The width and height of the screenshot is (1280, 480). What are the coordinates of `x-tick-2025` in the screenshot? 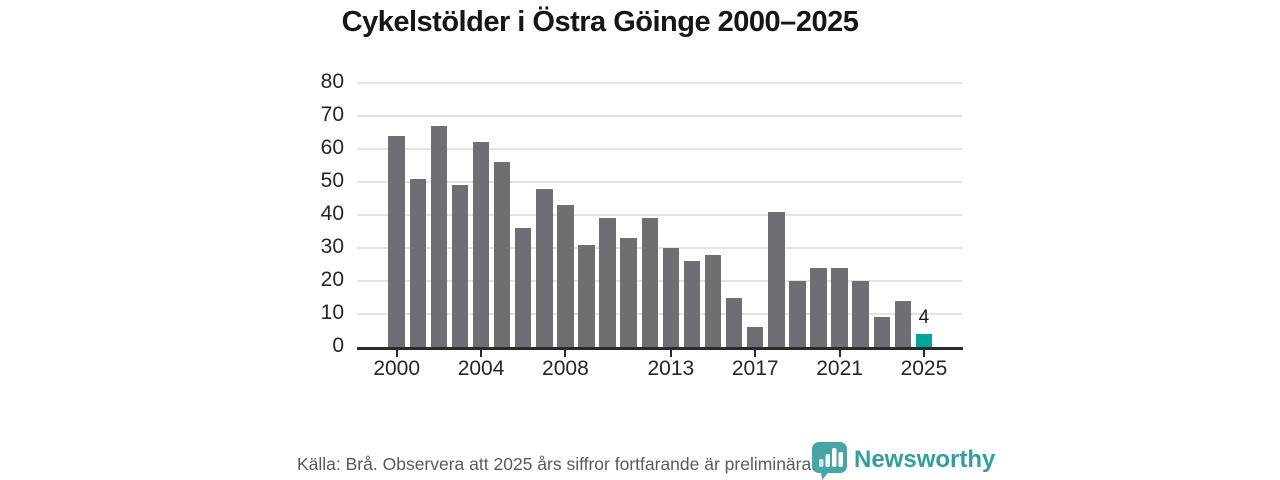 It's located at (923, 353).